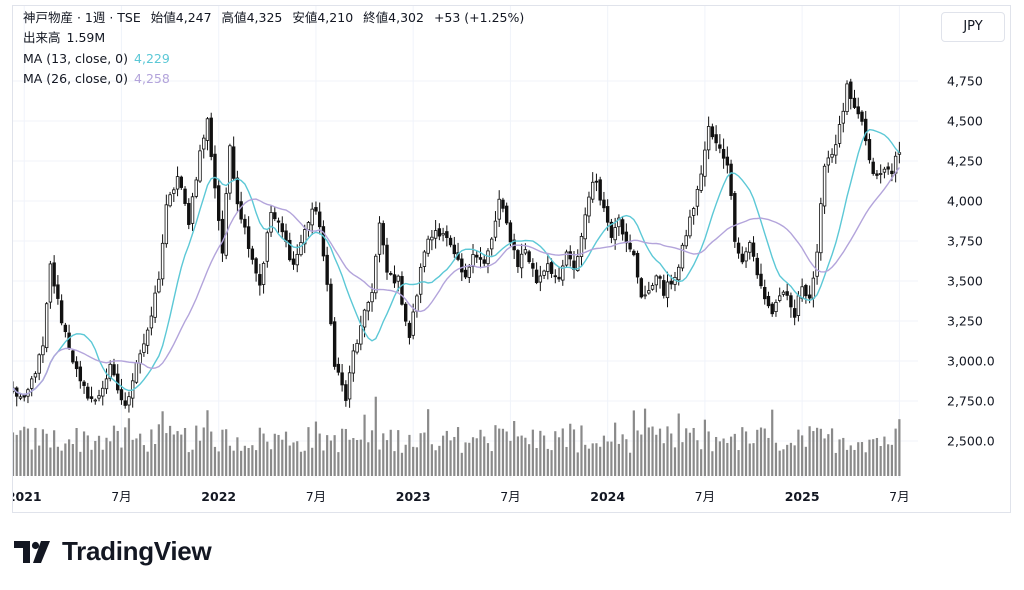 The image size is (1024, 590). What do you see at coordinates (76, 78) in the screenshot?
I see `ma26-label: MA (26, close, 0)` at bounding box center [76, 78].